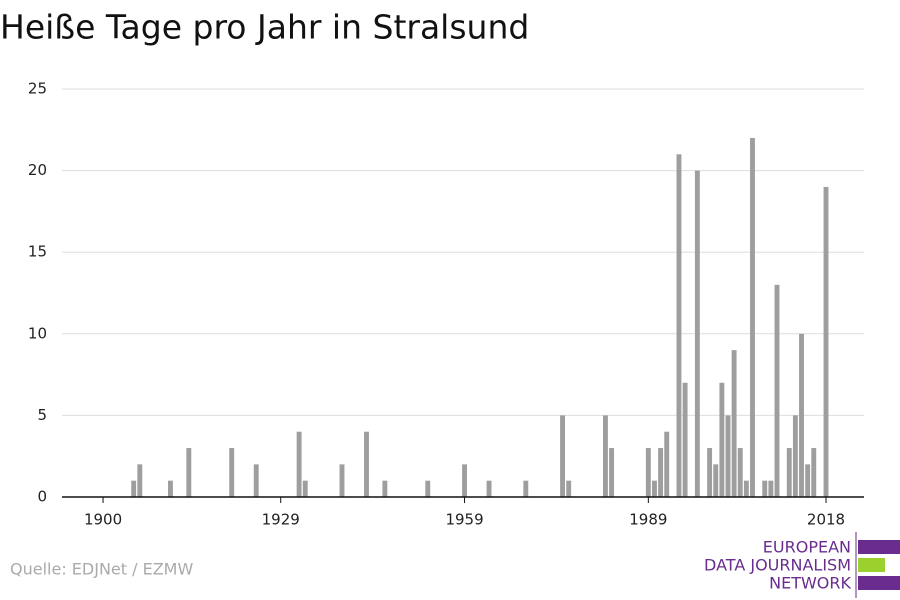 The width and height of the screenshot is (900, 600). What do you see at coordinates (37, 252) in the screenshot?
I see `y-tick-label: 15` at bounding box center [37, 252].